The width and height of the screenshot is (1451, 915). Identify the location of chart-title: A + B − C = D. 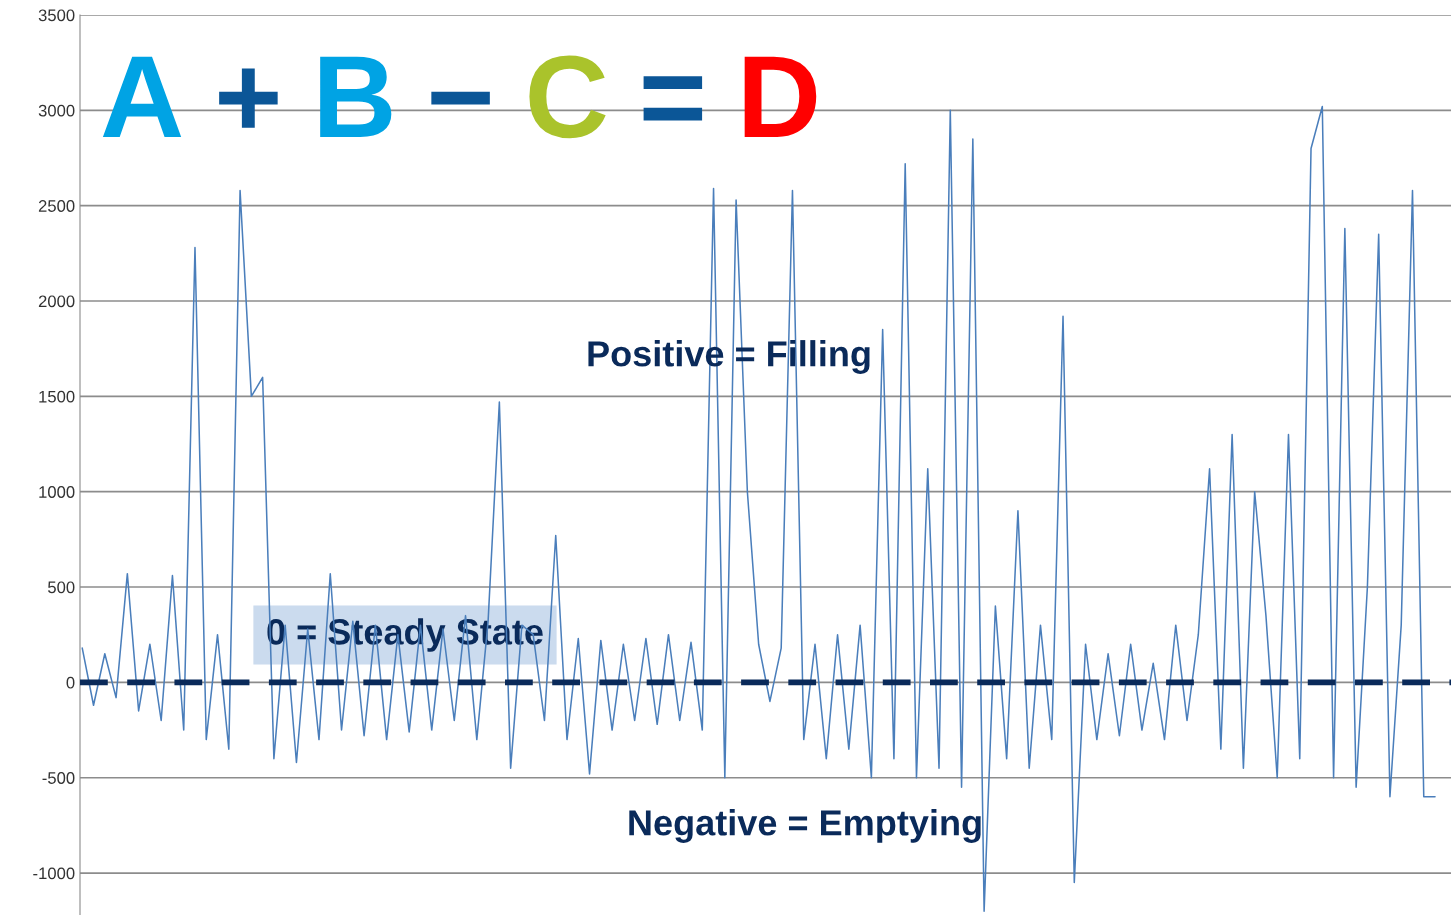
(459, 97).